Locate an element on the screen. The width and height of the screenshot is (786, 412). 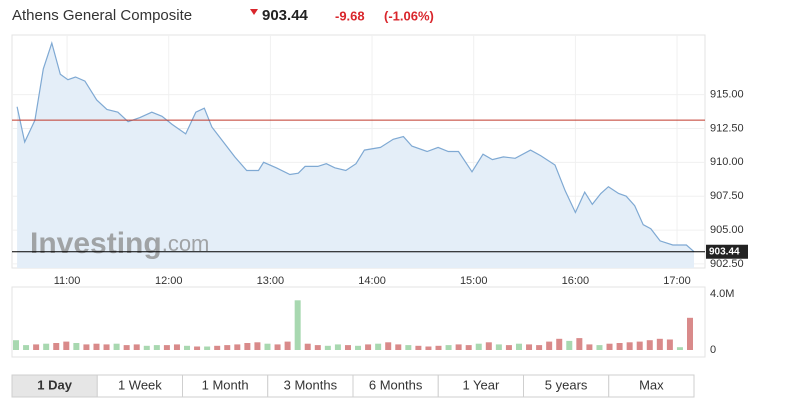
down-arrow is located at coordinates (254, 12).